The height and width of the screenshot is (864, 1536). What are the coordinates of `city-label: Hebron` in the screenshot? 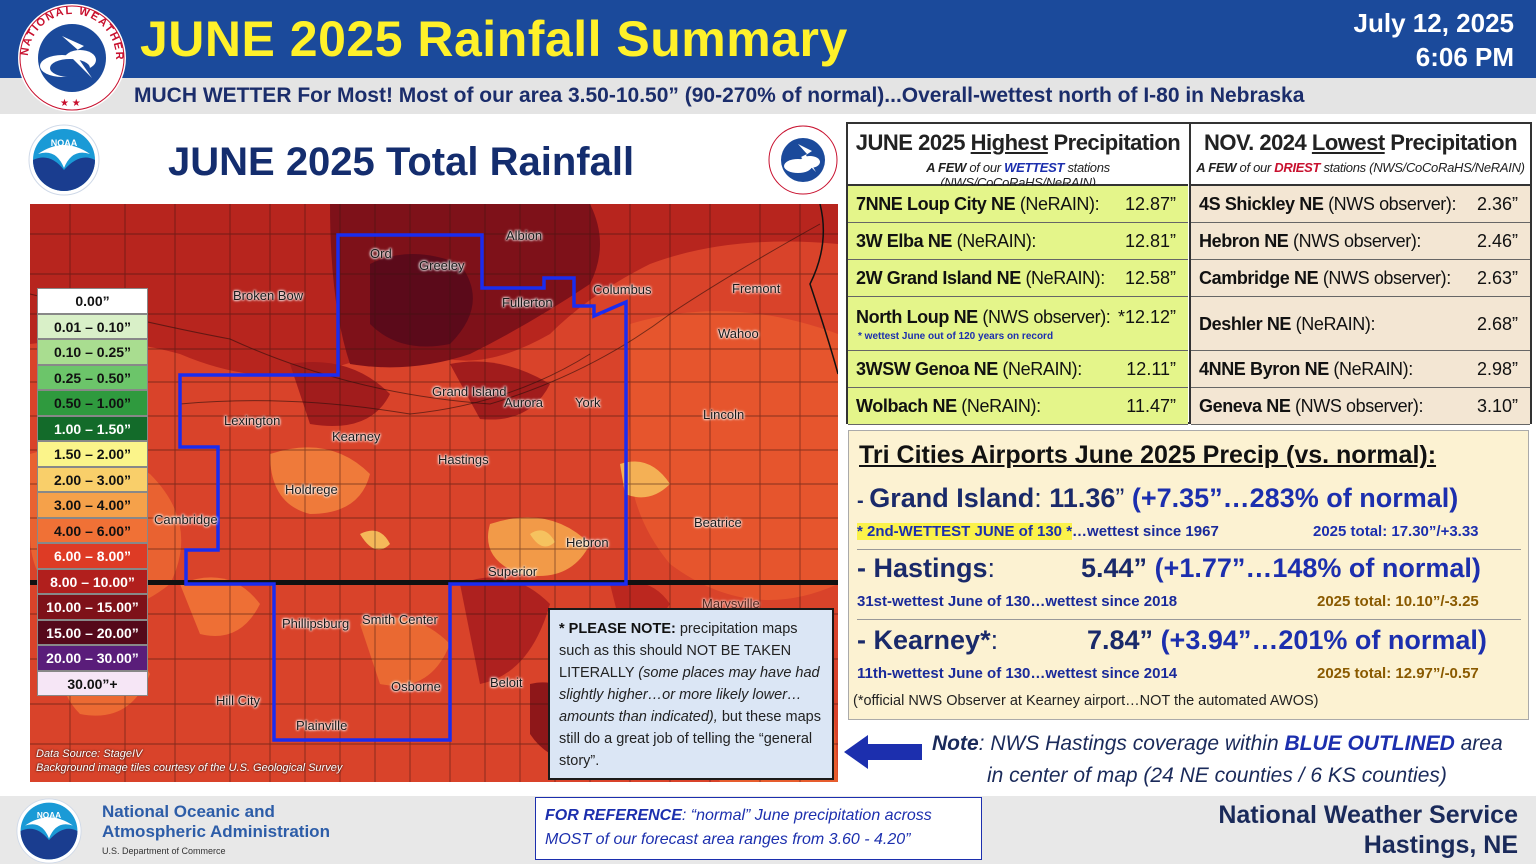 It's located at (587, 542).